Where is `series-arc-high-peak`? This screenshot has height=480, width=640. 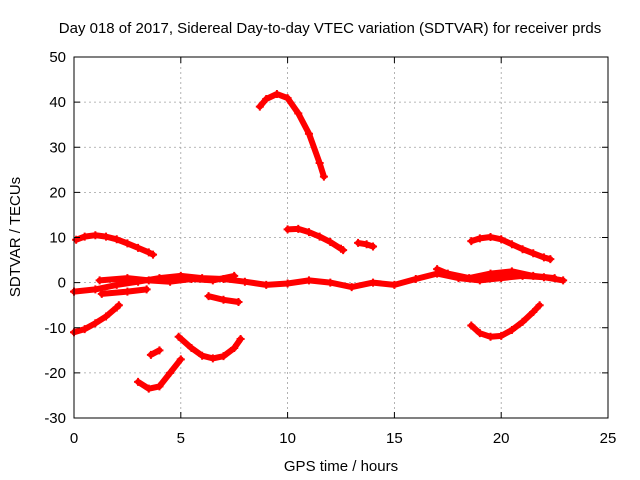 series-arc-high-peak is located at coordinates (291, 135).